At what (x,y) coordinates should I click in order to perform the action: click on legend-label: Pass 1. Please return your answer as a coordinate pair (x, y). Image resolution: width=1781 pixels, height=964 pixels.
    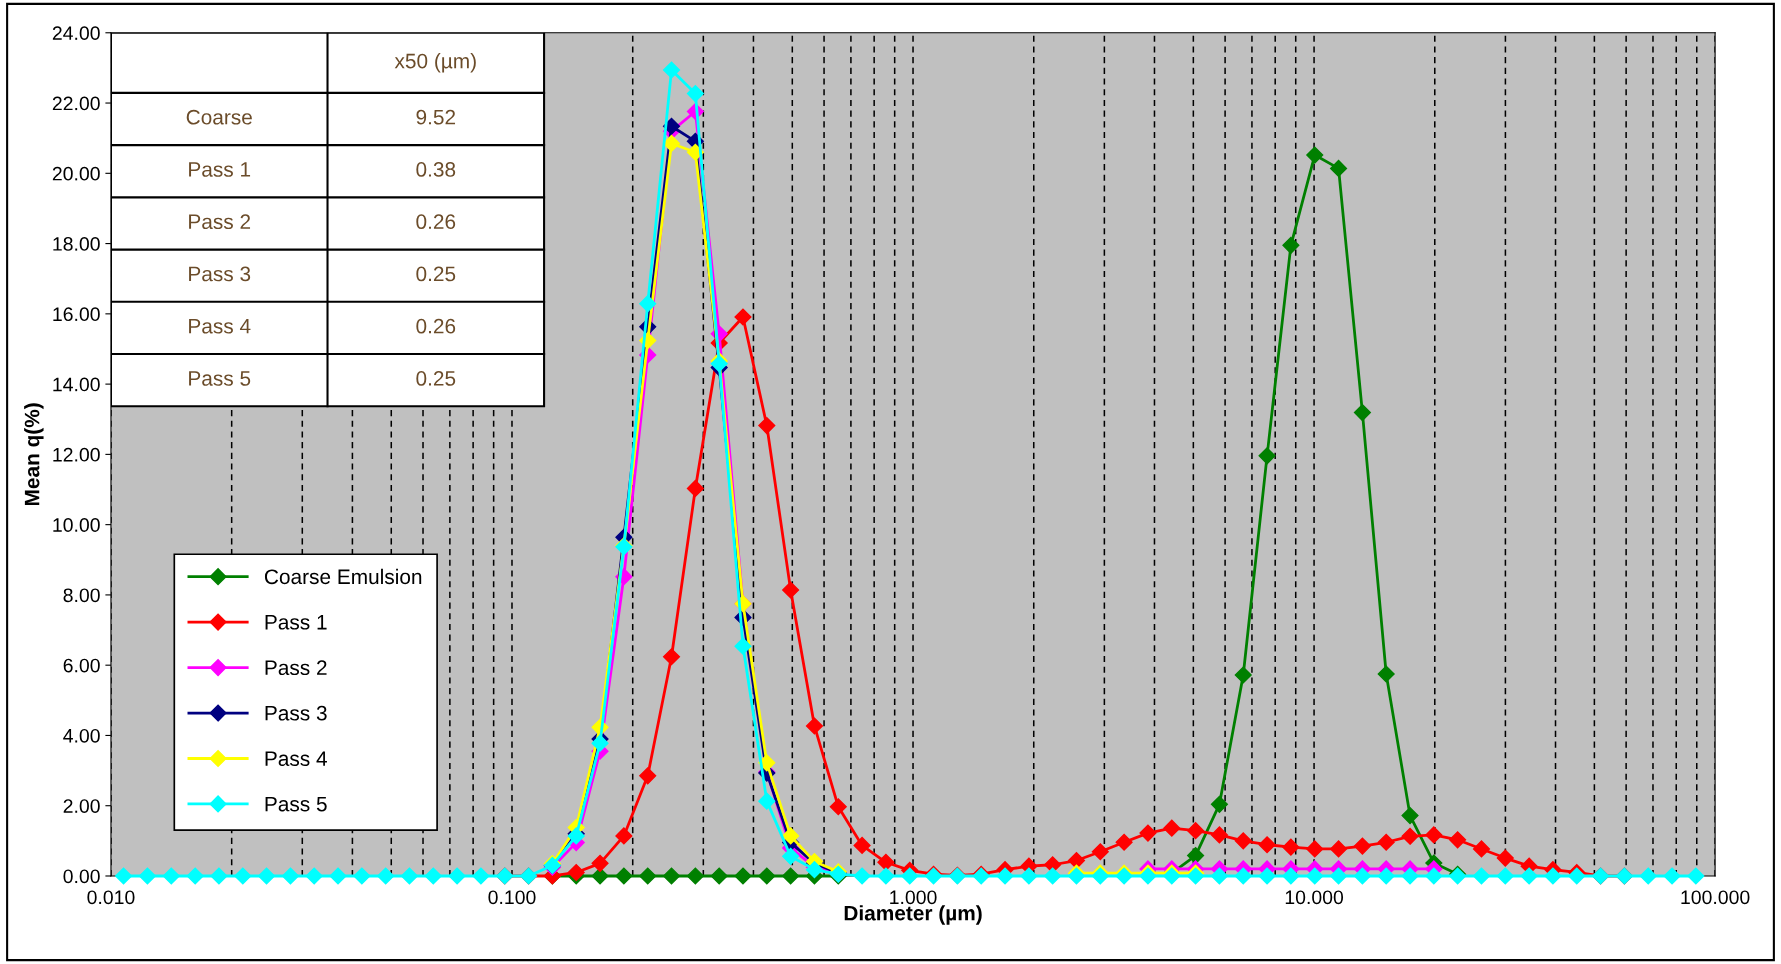
    Looking at the image, I should click on (296, 622).